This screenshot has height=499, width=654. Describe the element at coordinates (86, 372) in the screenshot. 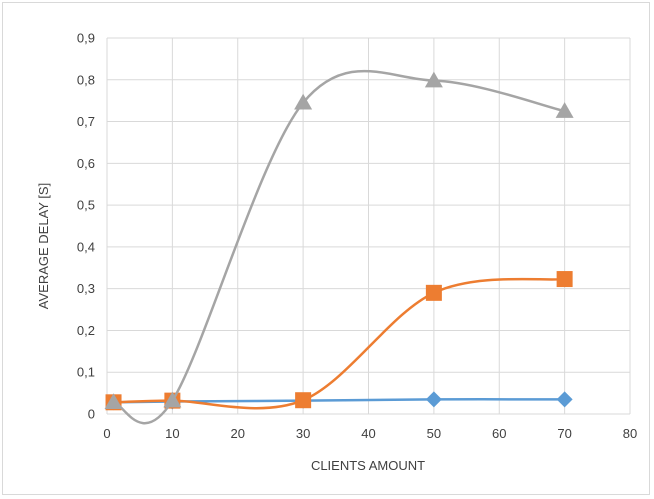

I see `y-tick-label: 0,1` at that location.